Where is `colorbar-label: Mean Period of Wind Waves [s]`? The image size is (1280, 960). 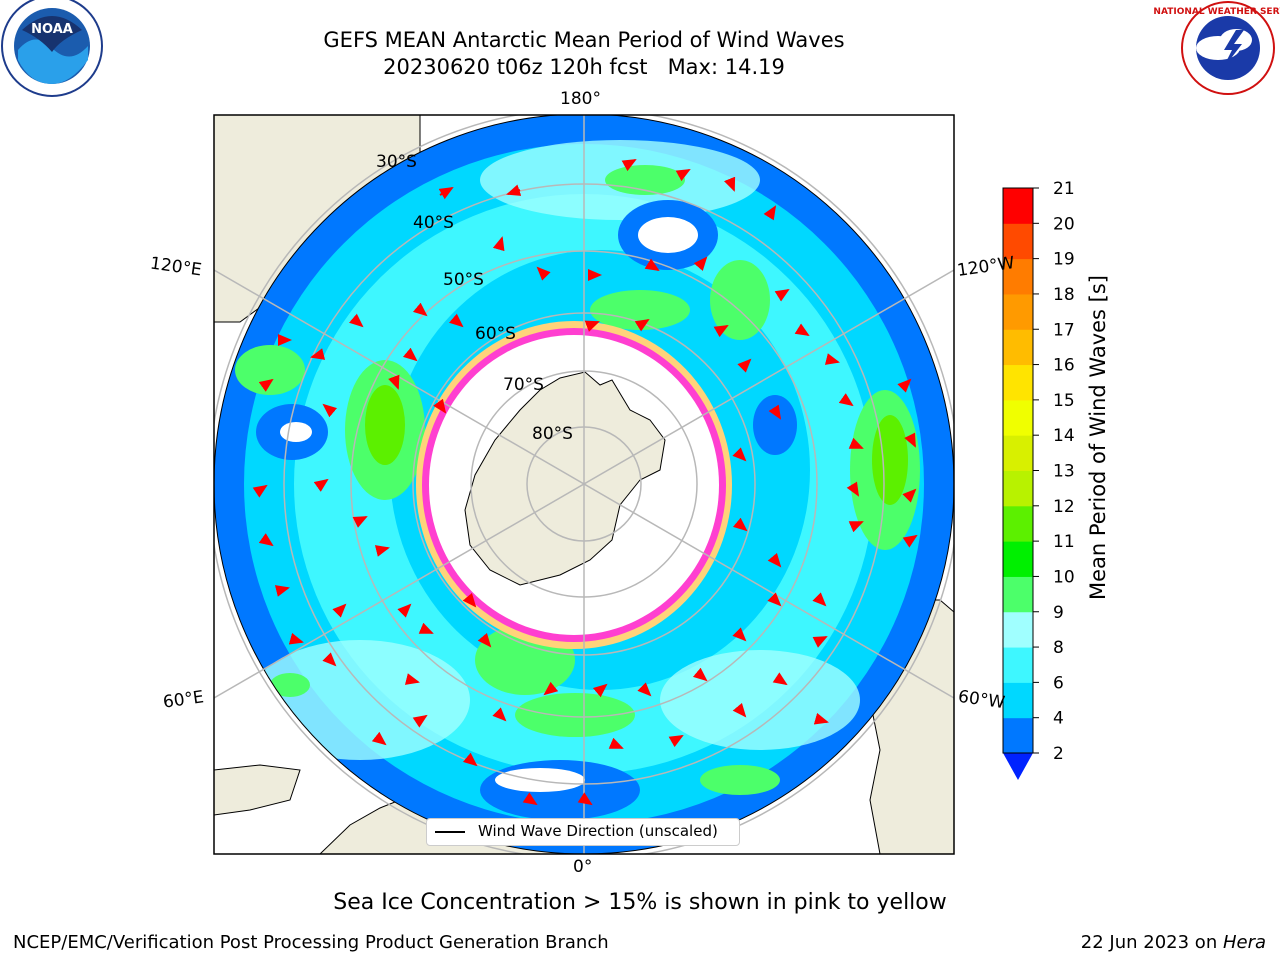 colorbar-label: Mean Period of Wind Waves [s] is located at coordinates (1098, 437).